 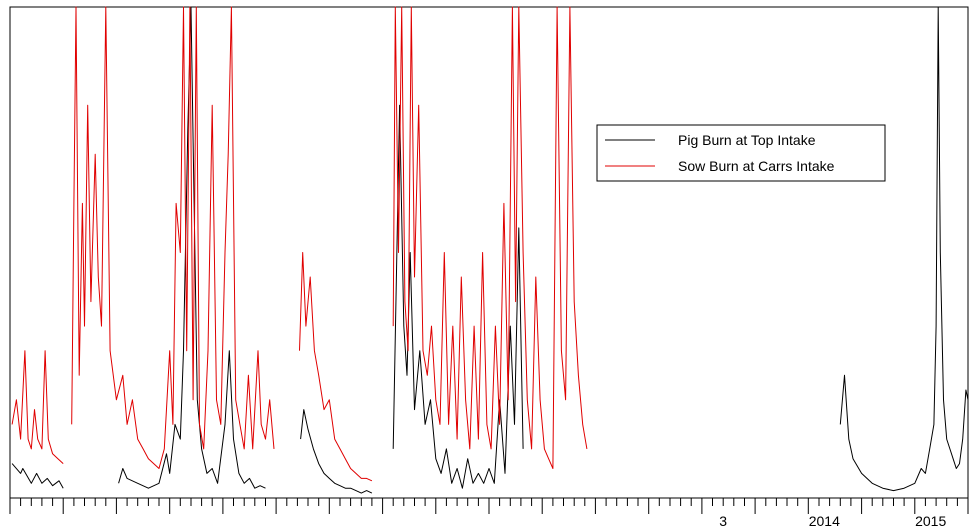 What do you see at coordinates (756, 166) in the screenshot?
I see `legend-label-sow-burn: Sow Burn at Carrs Intake` at bounding box center [756, 166].